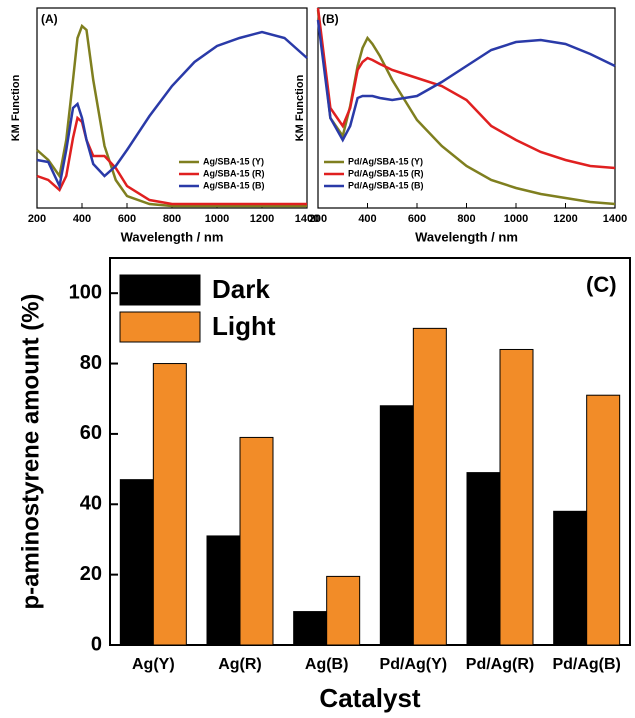  I want to click on legend-label: Dark, so click(241, 289).